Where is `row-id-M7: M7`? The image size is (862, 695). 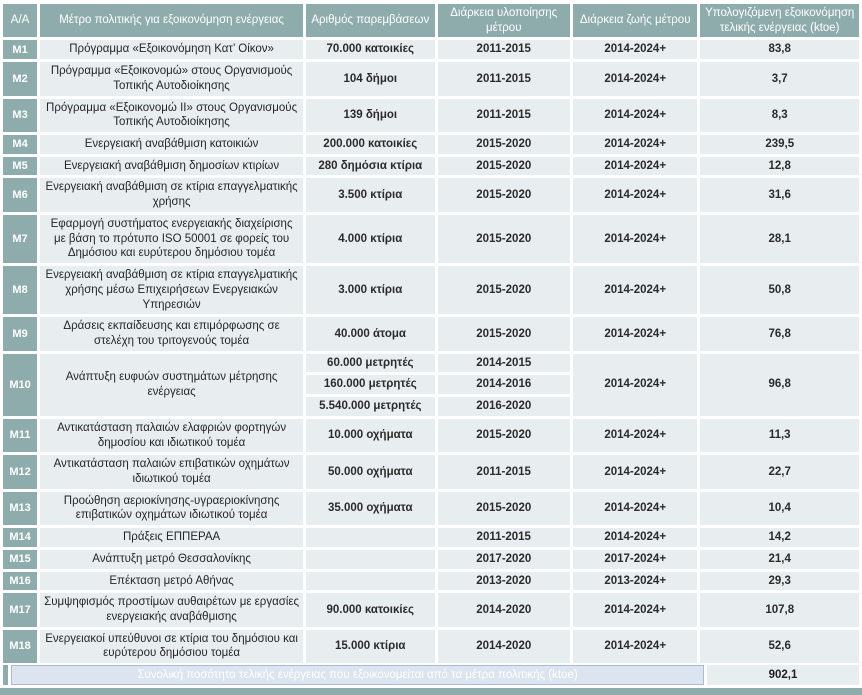 row-id-M7: M7 is located at coordinates (20, 239).